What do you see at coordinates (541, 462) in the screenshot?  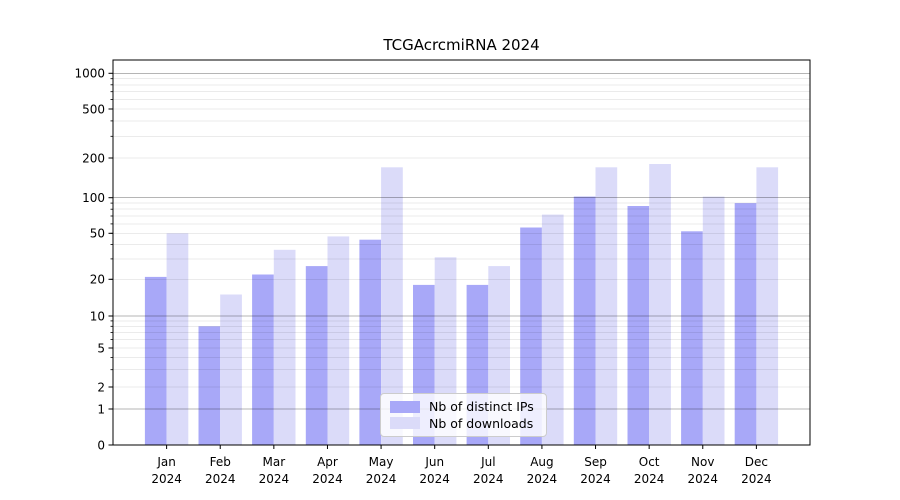 I see `x-tick-label-aug: Aug` at bounding box center [541, 462].